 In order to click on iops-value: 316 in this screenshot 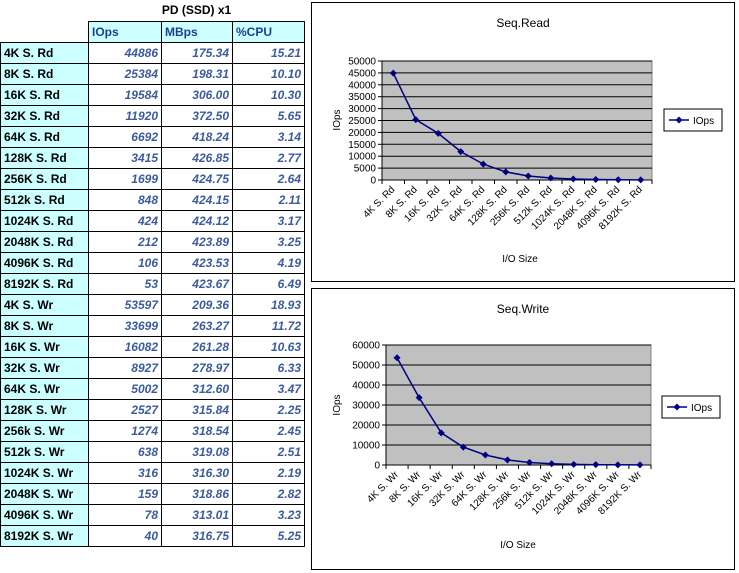, I will do `click(125, 472)`.